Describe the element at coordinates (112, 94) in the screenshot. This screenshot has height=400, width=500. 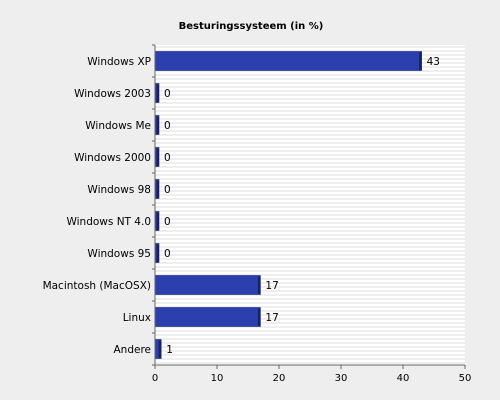
I see `category-label: Windows 2003` at that location.